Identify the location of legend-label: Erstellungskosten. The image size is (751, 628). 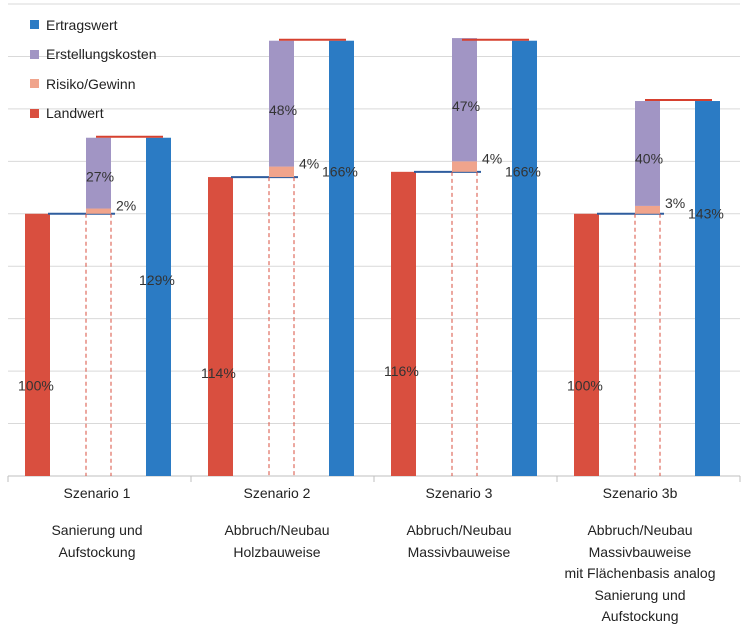
(101, 54).